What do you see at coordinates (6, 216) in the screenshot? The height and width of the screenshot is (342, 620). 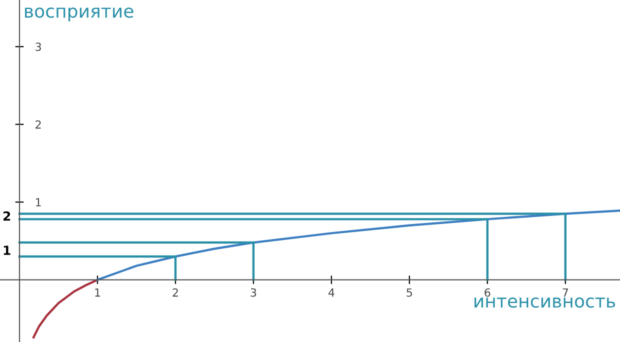 I see `annotation: 2` at bounding box center [6, 216].